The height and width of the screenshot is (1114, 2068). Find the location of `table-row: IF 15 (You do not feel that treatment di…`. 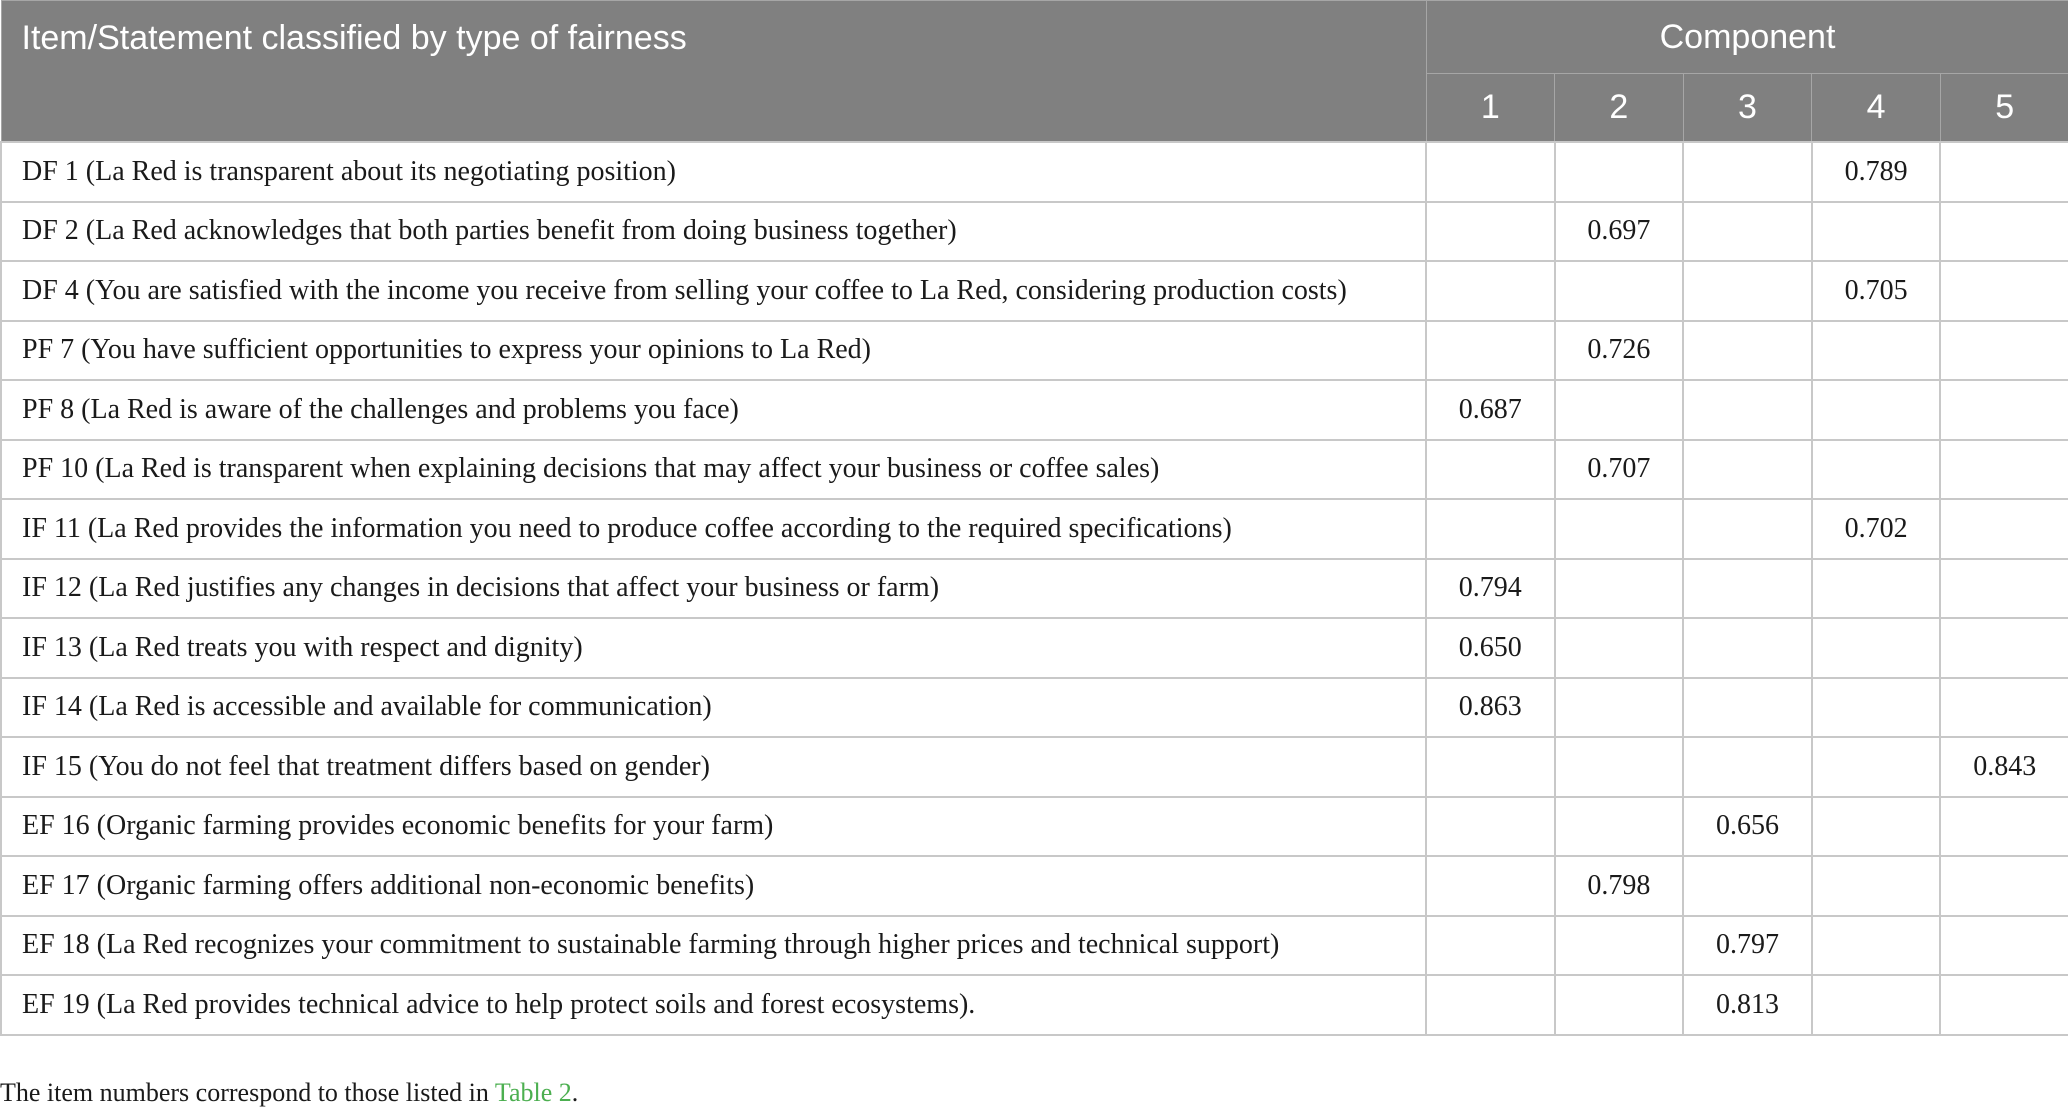

table-row: IF 15 (You do not feel that treatment di… is located at coordinates (1034, 767).